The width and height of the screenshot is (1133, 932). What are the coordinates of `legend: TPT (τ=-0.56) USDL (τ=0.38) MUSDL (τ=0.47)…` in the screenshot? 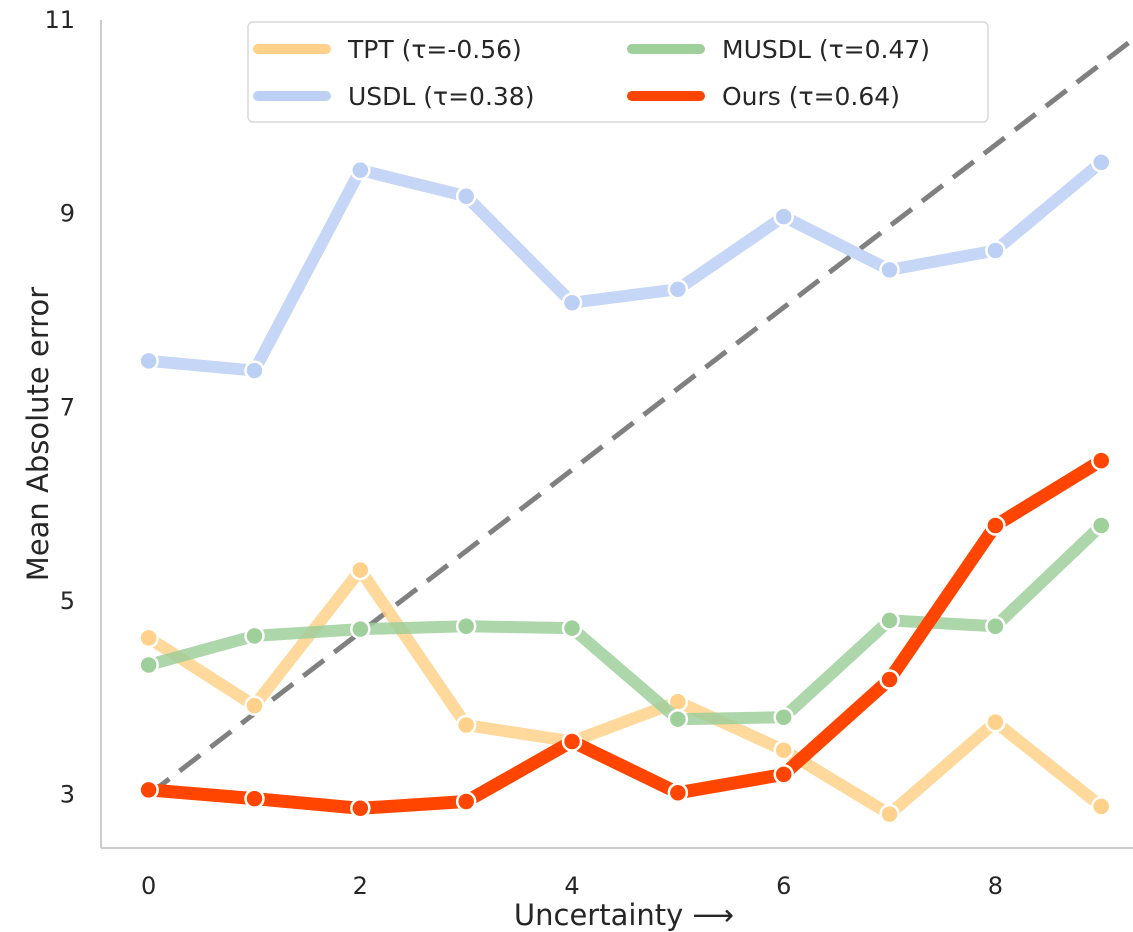 It's located at (618, 72).